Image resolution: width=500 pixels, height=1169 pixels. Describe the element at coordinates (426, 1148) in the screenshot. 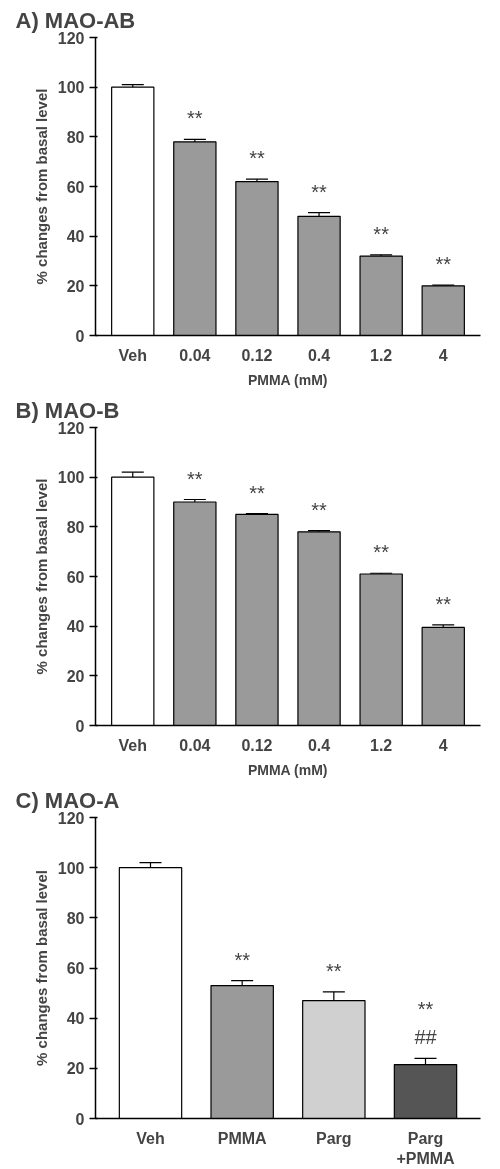

I see `x-tick-label: Parg +PMMA` at that location.